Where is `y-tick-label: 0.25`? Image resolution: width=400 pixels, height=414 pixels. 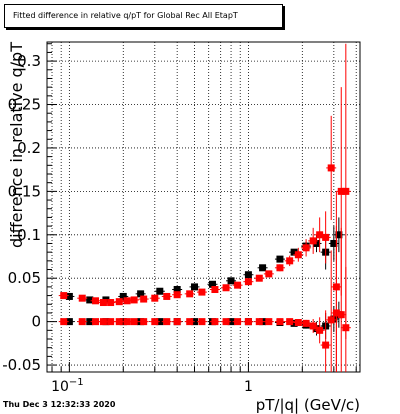 y-tick-label: 0.25 is located at coordinates (24, 105).